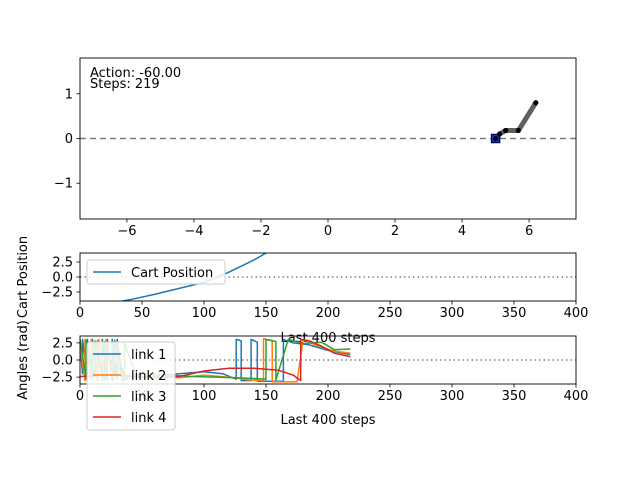 This screenshot has width=640, height=480. Describe the element at coordinates (172, 273) in the screenshot. I see `legend-label-cart-position: Cart Position` at that location.